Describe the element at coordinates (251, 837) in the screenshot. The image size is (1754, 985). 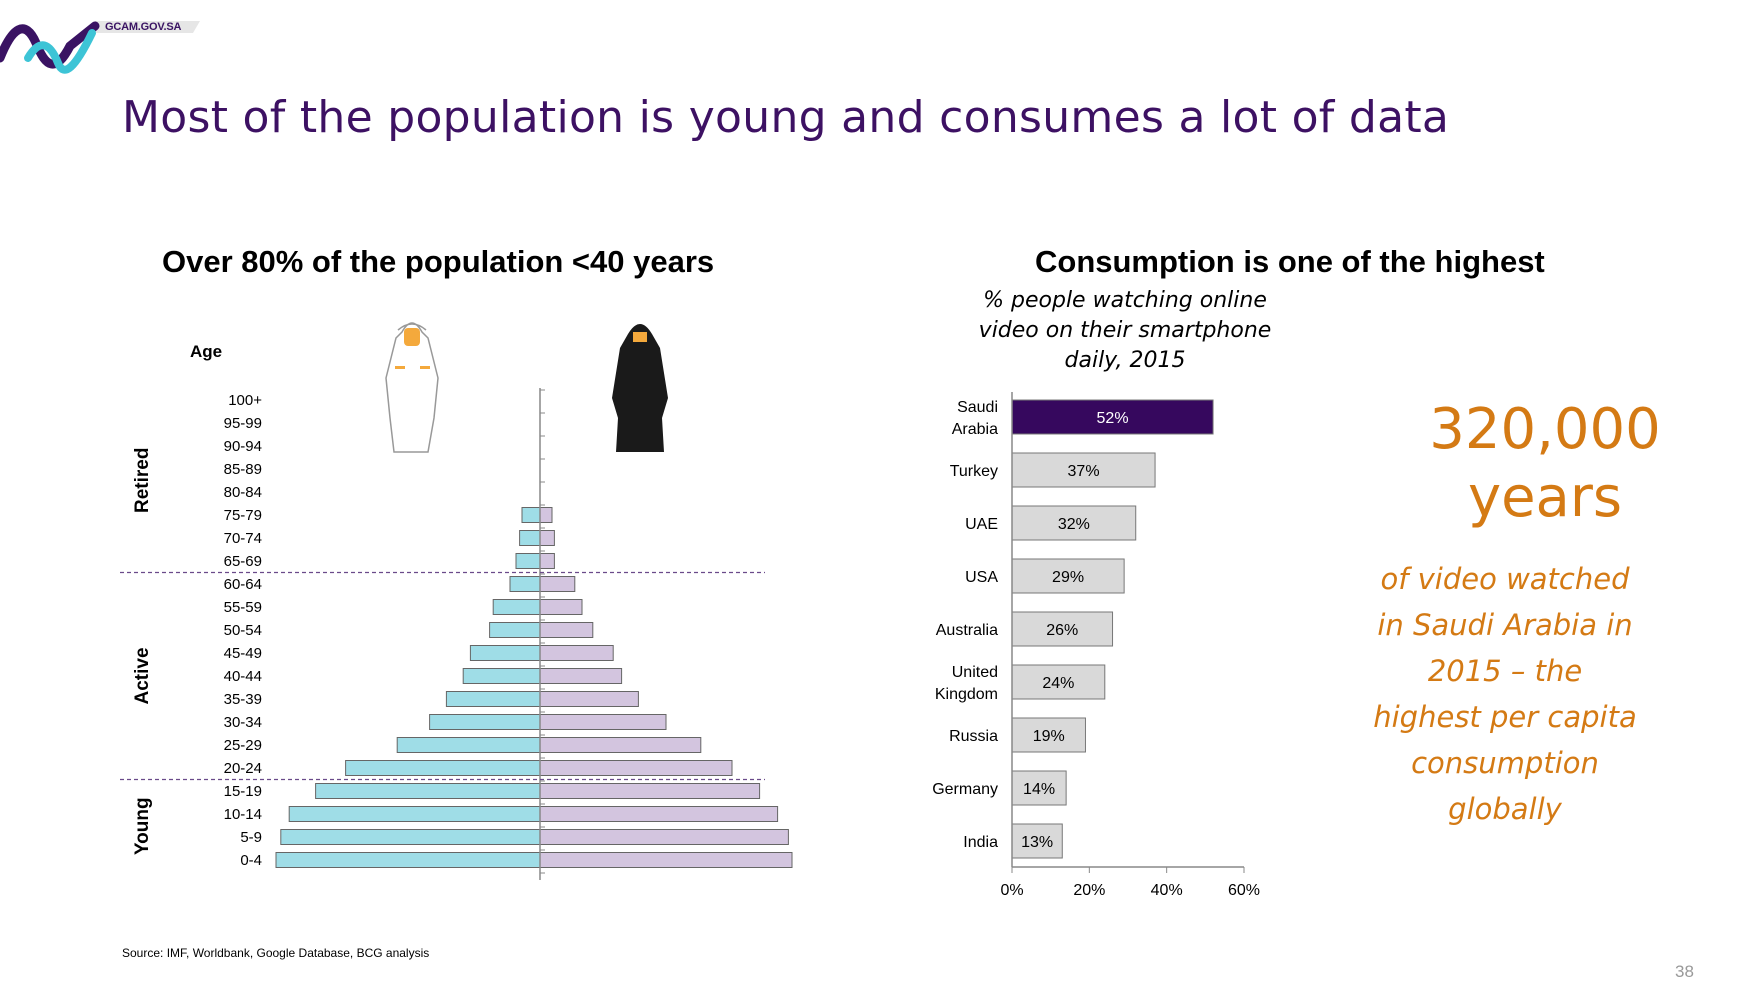
I see `age-label: 5-9` at that location.